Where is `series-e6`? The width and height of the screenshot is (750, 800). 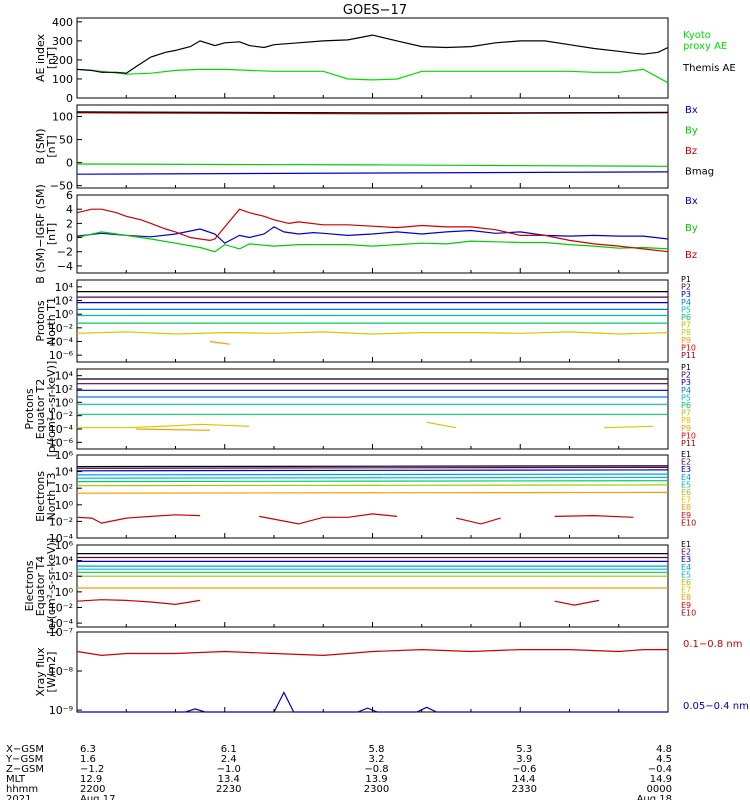 series-e6 is located at coordinates (372, 481).